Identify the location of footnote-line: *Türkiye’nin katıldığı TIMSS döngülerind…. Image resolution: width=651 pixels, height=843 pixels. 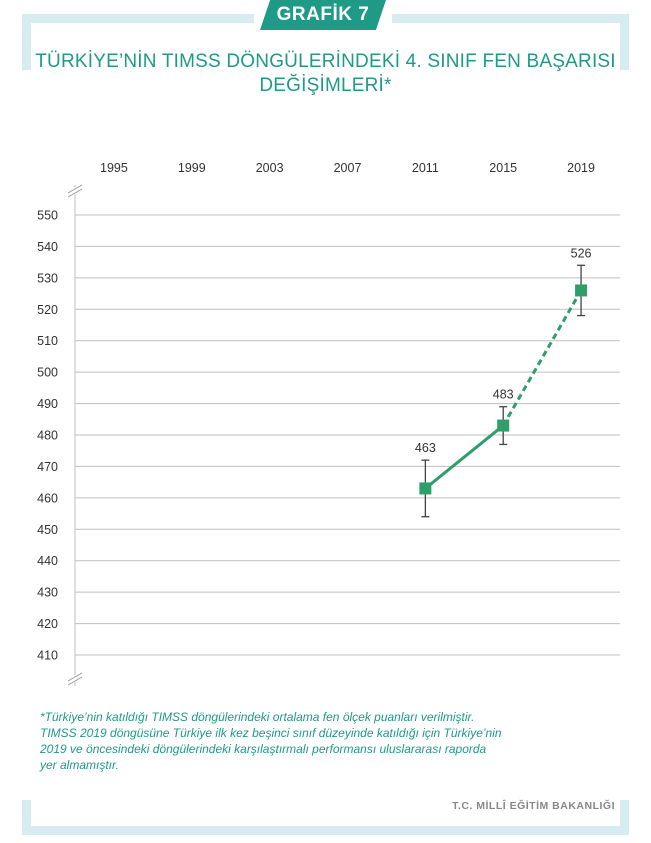
(257, 717).